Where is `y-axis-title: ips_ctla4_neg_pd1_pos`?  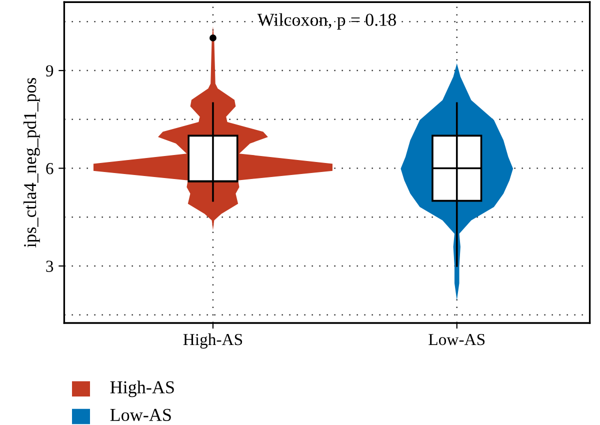 y-axis-title: ips_ctla4_neg_pd1_pos is located at coordinates (31, 163).